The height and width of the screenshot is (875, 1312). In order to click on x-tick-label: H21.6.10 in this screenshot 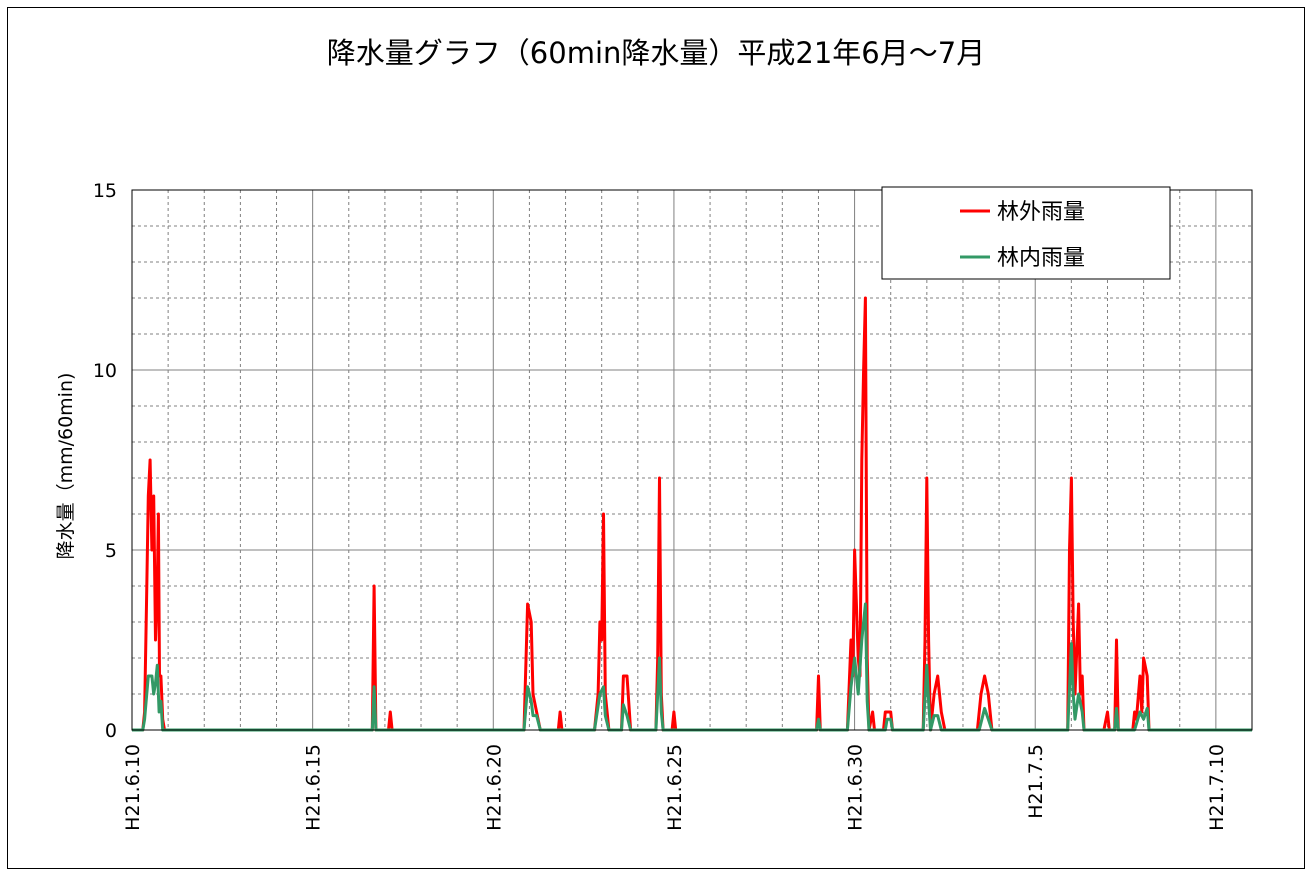, I will do `click(133, 787)`.